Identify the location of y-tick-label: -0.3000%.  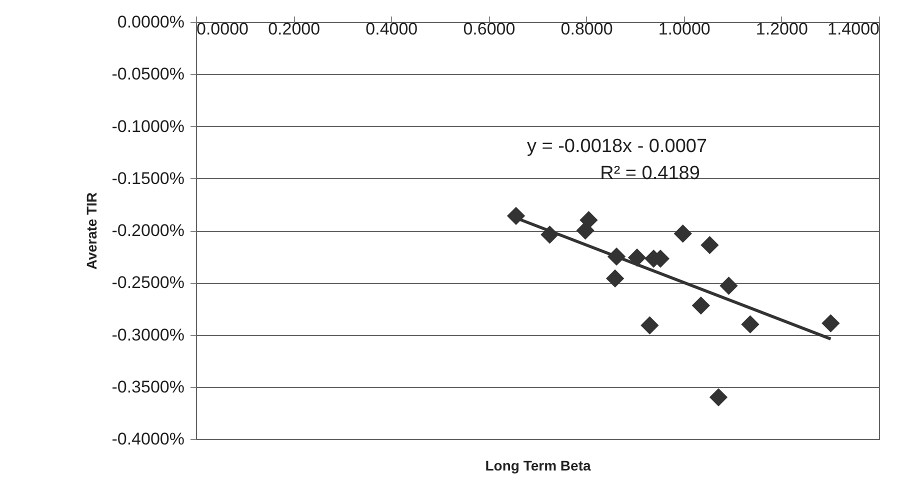
(148, 334).